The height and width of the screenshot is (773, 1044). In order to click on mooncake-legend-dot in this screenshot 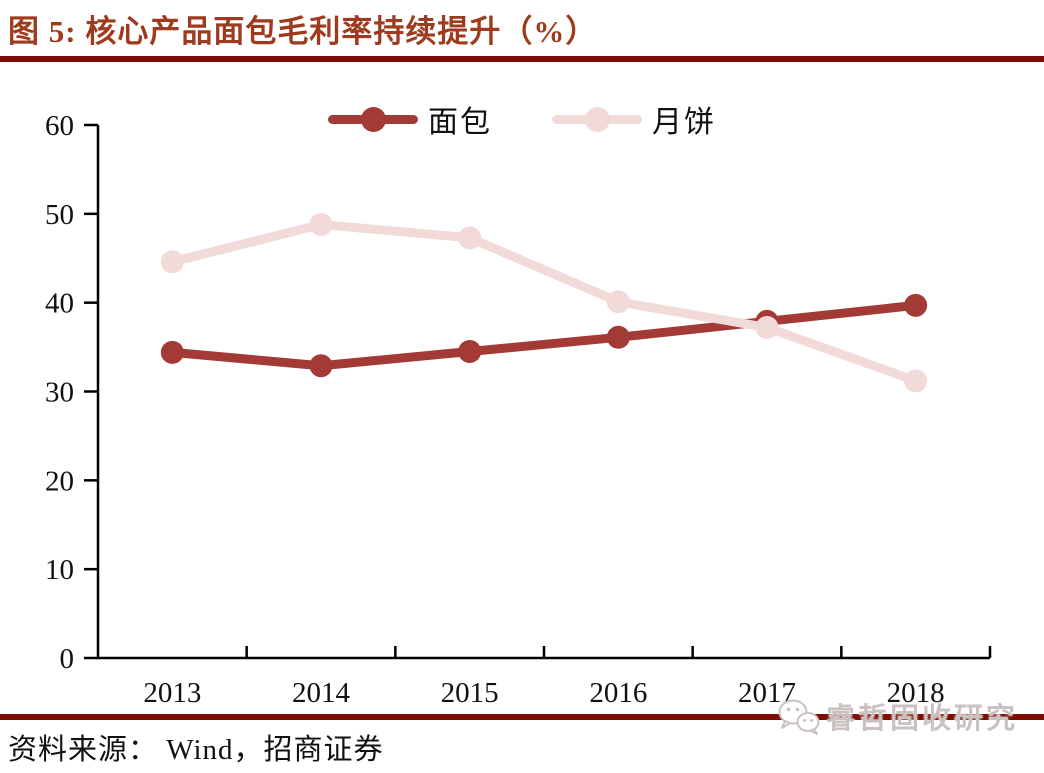, I will do `click(597, 119)`.